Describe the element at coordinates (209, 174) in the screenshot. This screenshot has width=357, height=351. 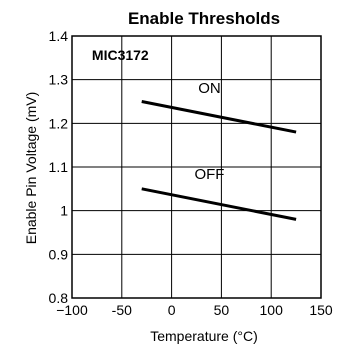
I see `annotation-off: OFF` at that location.